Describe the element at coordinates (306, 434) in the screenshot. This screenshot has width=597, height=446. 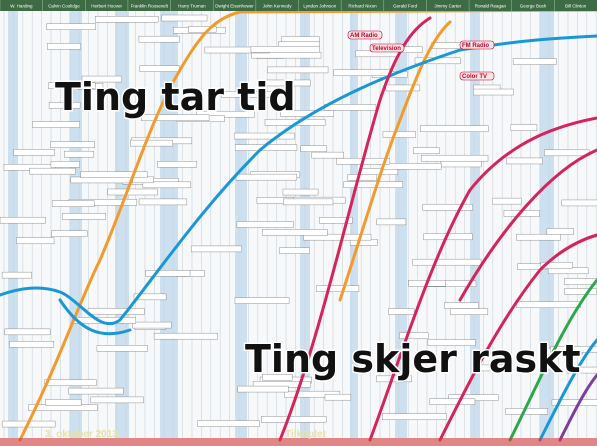
I see `status: Tilkoplet` at that location.